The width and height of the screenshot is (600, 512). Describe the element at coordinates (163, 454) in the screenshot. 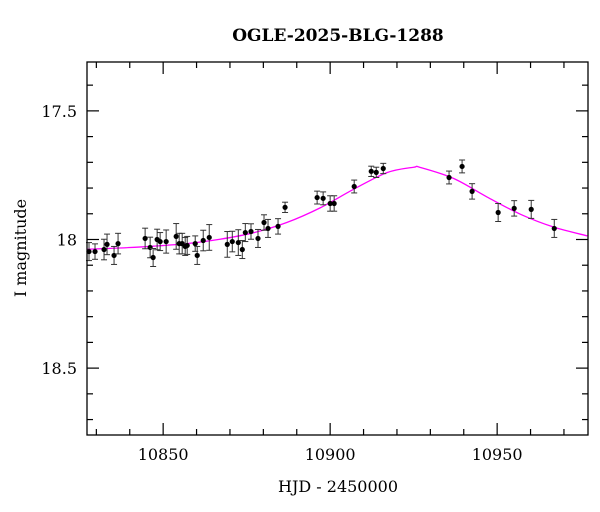

I see `x-tick-label: 10850` at that location.